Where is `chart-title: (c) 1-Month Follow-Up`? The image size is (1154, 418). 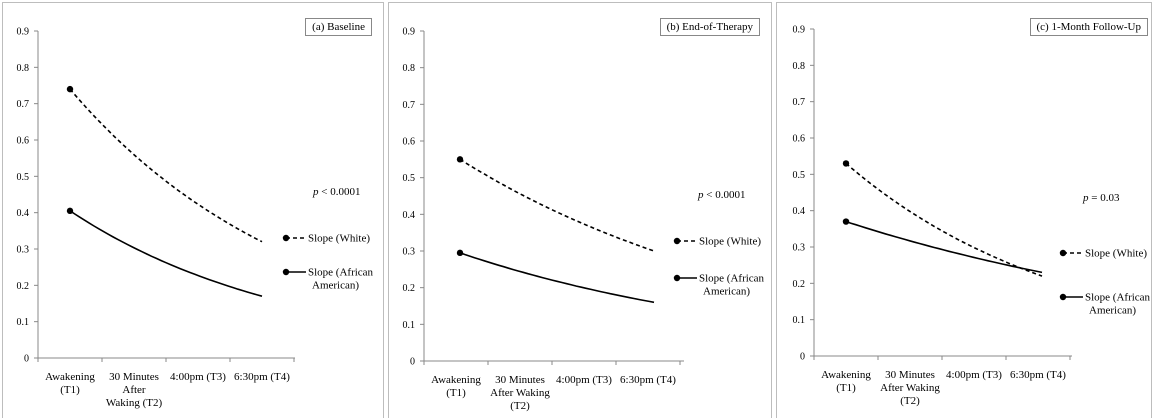 chart-title: (c) 1-Month Follow-Up is located at coordinates (1088, 27).